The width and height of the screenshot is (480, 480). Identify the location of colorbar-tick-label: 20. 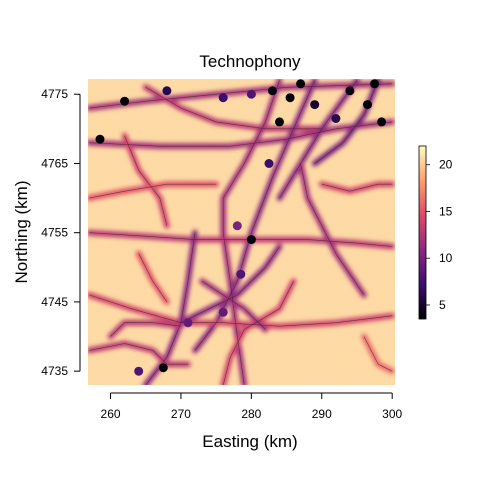
(446, 165).